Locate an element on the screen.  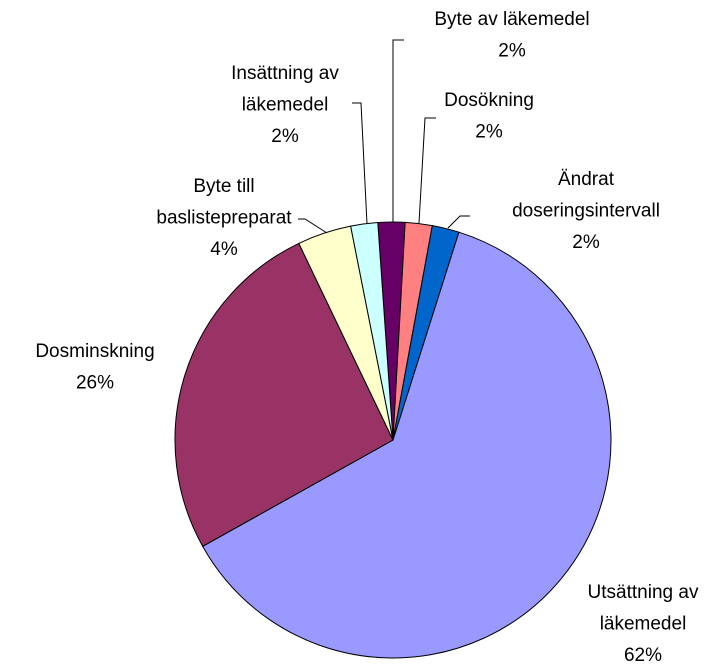
label-line: Dosminskning is located at coordinates (94, 351).